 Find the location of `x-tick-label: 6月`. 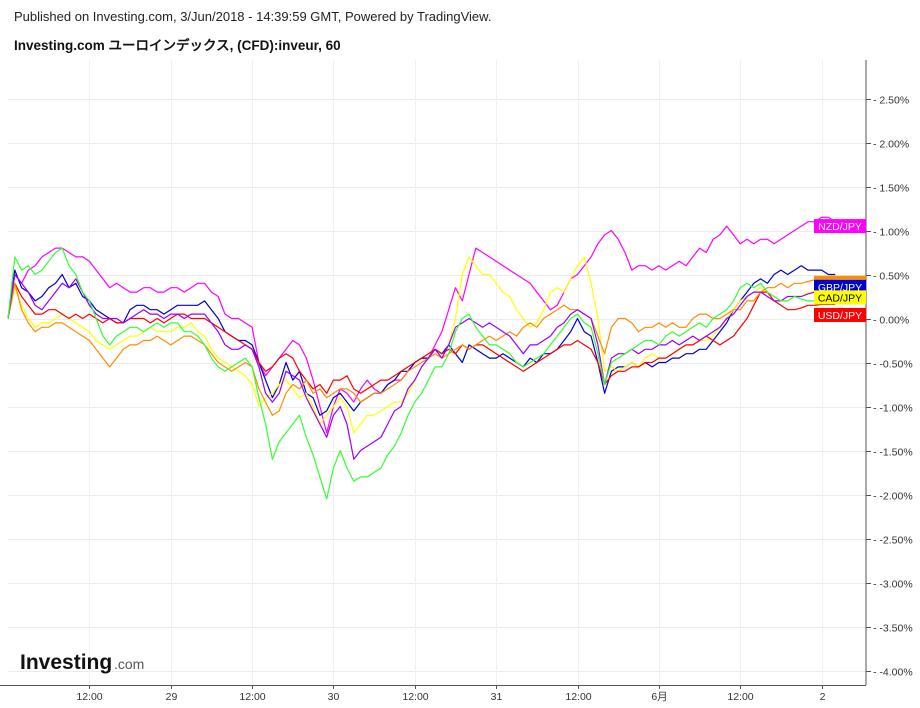

x-tick-label: 6月 is located at coordinates (659, 697).